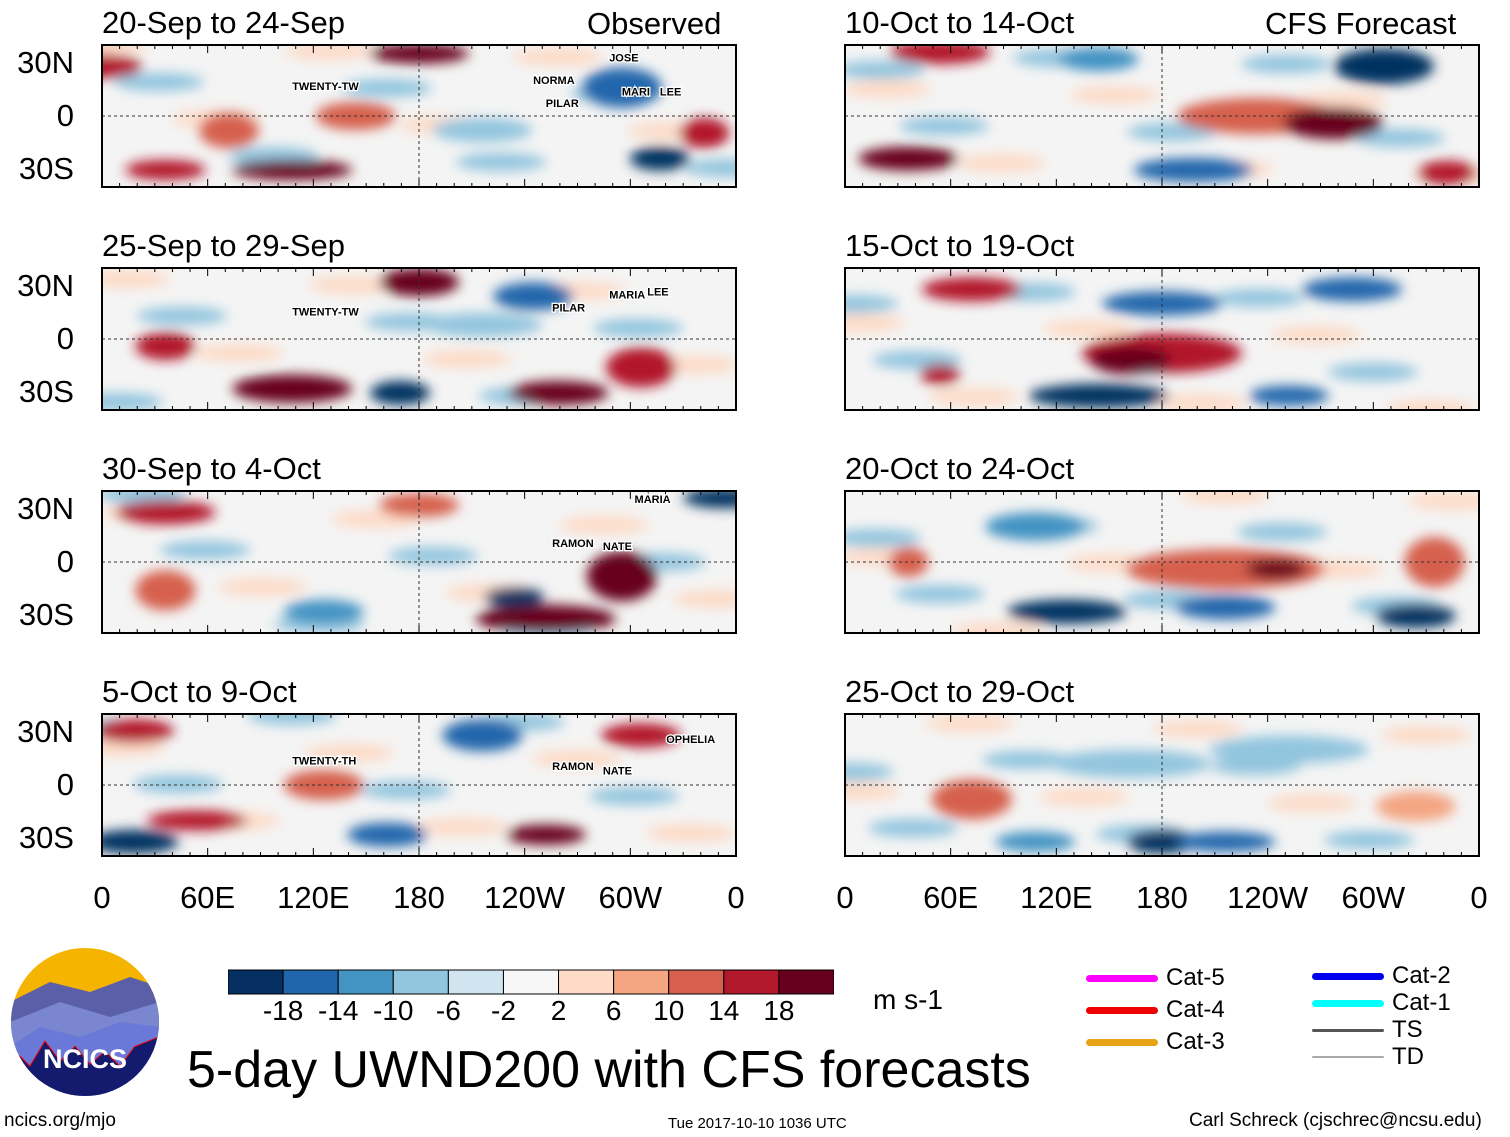  Describe the element at coordinates (1268, 897) in the screenshot. I see `lon-tick-label: 120W` at that location.